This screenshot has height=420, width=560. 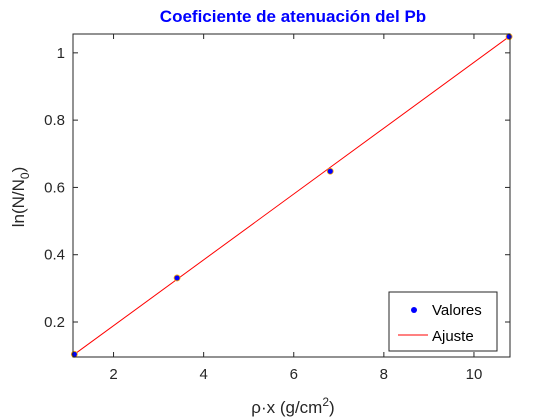 I want to click on x-tick-label: 2, so click(x=113, y=374).